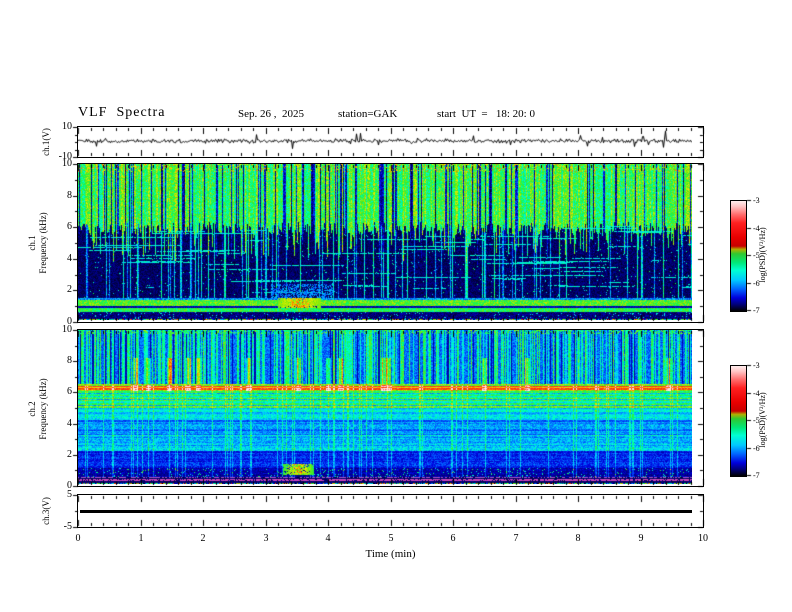  What do you see at coordinates (385, 141) in the screenshot?
I see `ch1-waveform-canvas` at bounding box center [385, 141].